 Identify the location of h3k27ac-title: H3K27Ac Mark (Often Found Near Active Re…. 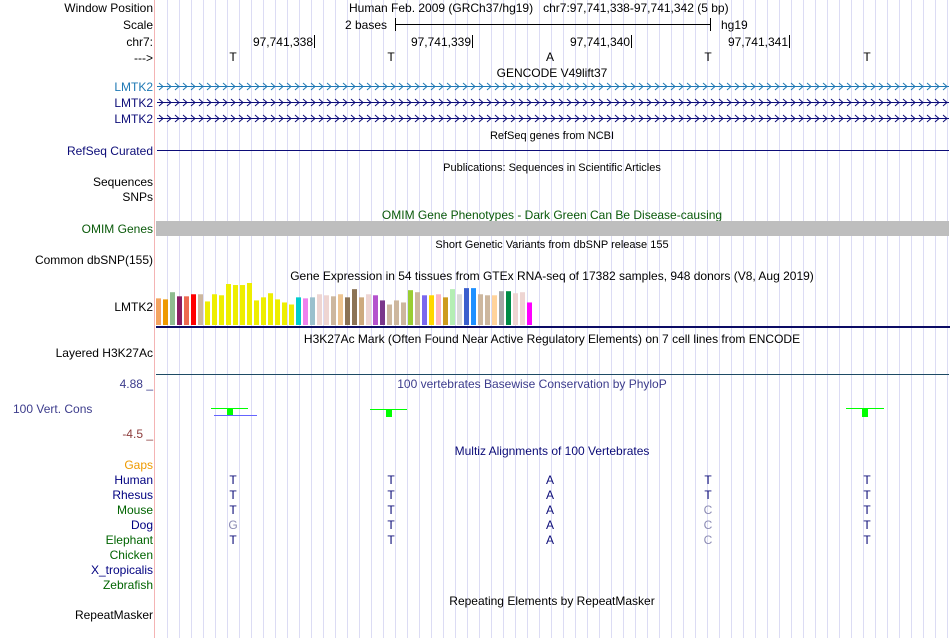
(552, 339).